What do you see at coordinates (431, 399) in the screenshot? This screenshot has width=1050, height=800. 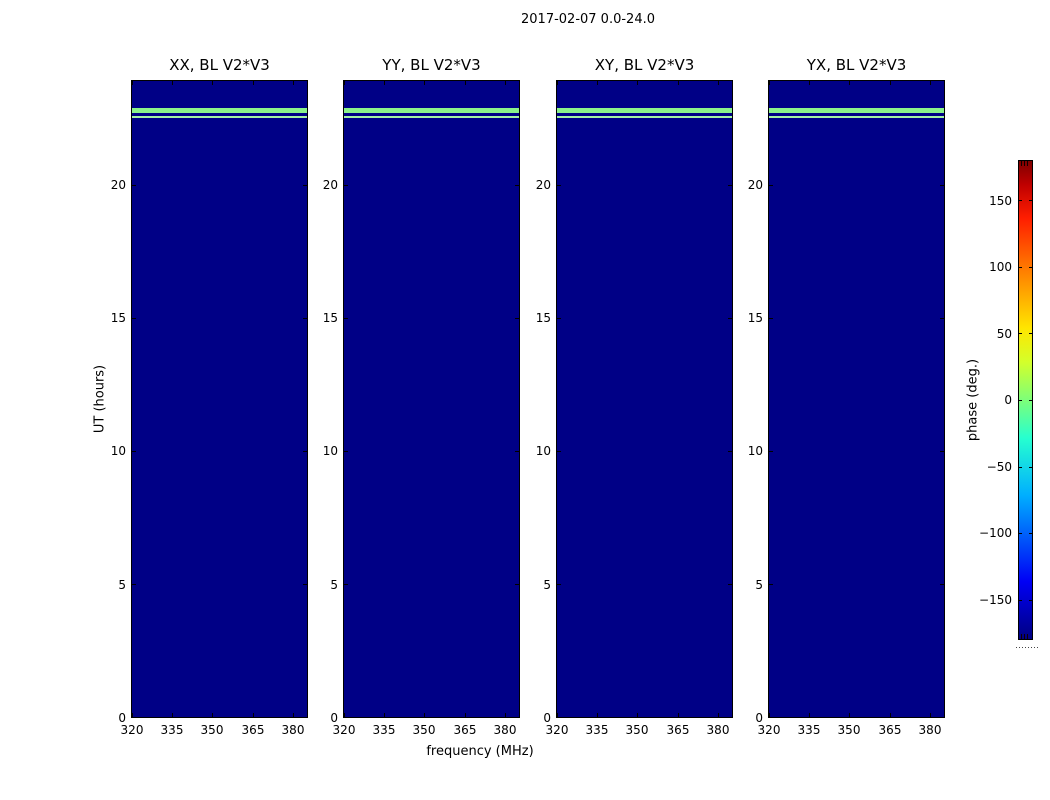 I see `heatmap-yy` at bounding box center [431, 399].